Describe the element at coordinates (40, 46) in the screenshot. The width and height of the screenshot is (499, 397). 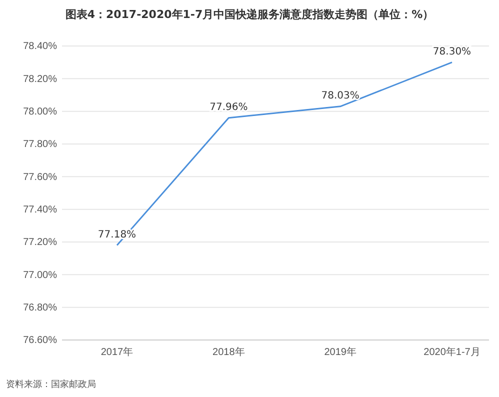
I see `y-tick-label: 78.40%` at that location.